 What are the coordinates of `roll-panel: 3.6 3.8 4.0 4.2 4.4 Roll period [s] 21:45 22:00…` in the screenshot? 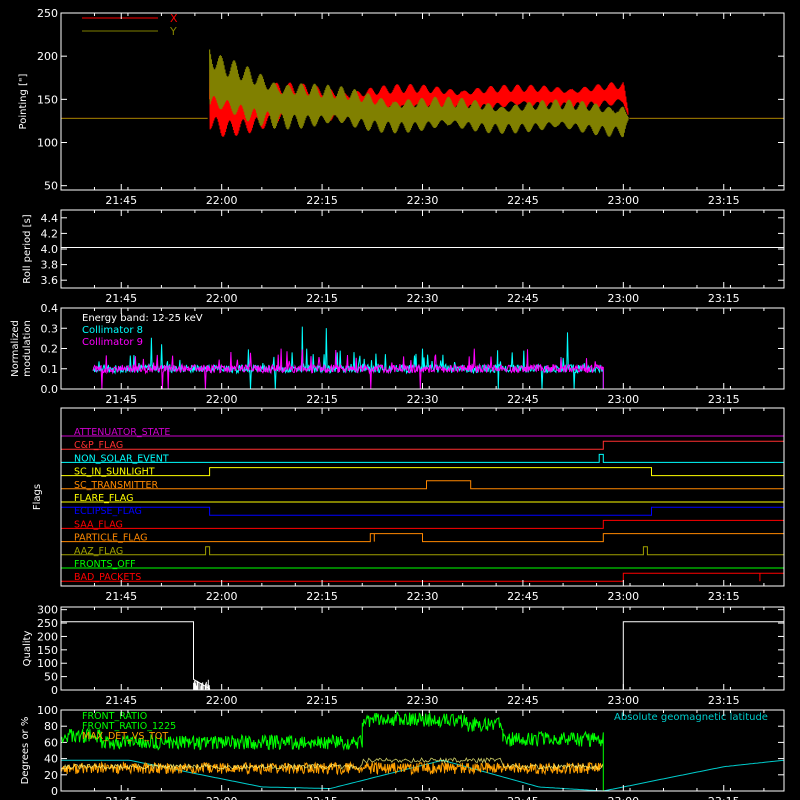 It's located at (403, 257).